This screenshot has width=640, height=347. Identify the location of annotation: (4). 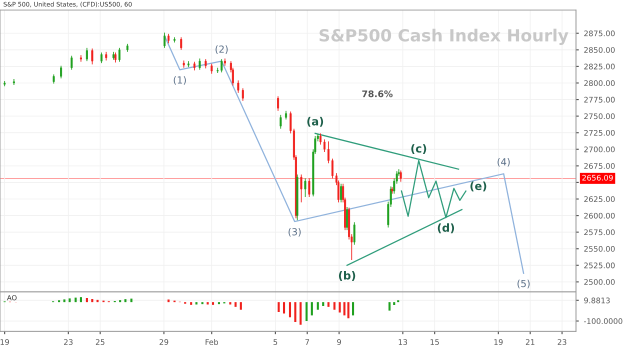
(504, 162).